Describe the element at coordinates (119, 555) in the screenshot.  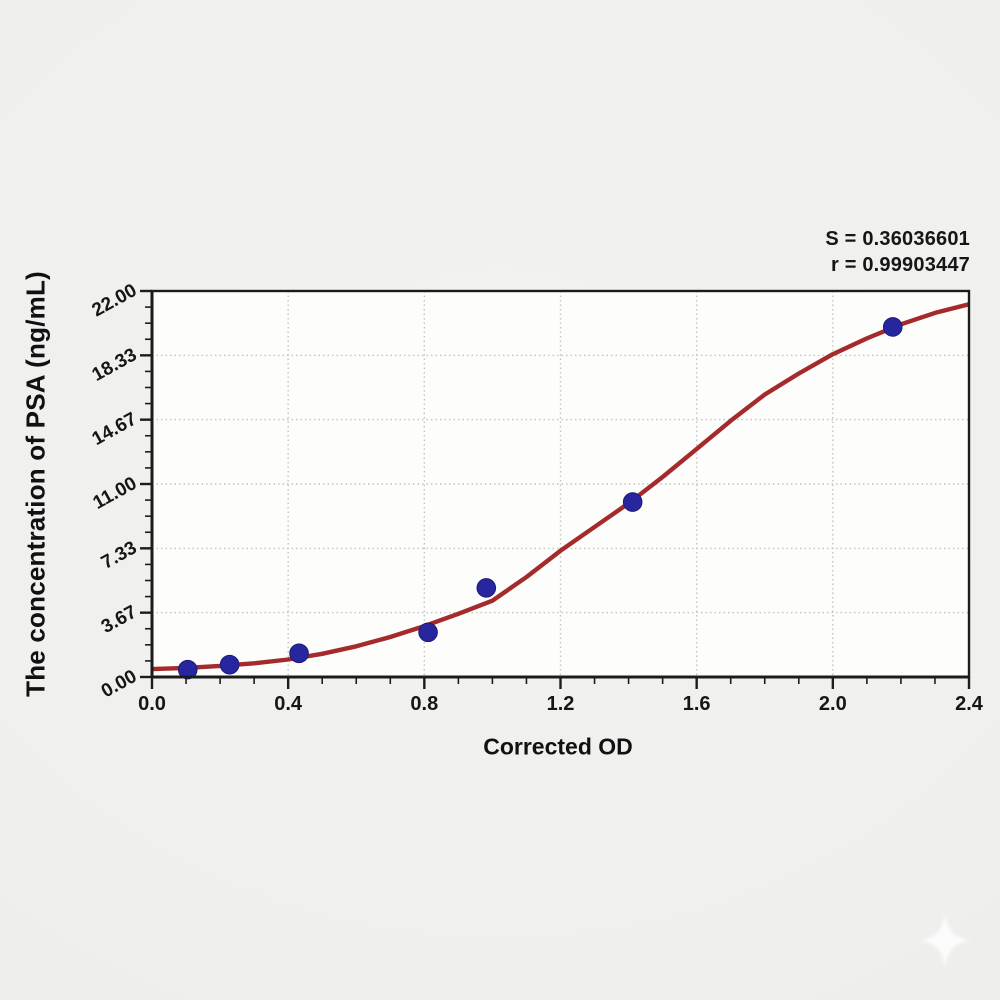
I see `y-tick-label: 7.33` at that location.